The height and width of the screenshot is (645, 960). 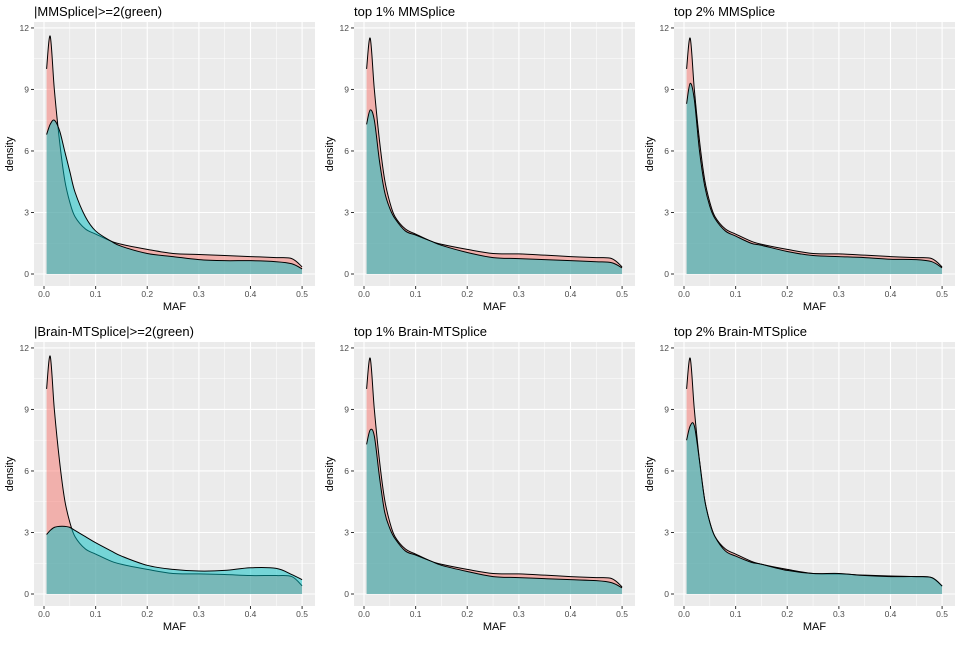 I want to click on panel-title: top 1% MMSplice, so click(x=404, y=11).